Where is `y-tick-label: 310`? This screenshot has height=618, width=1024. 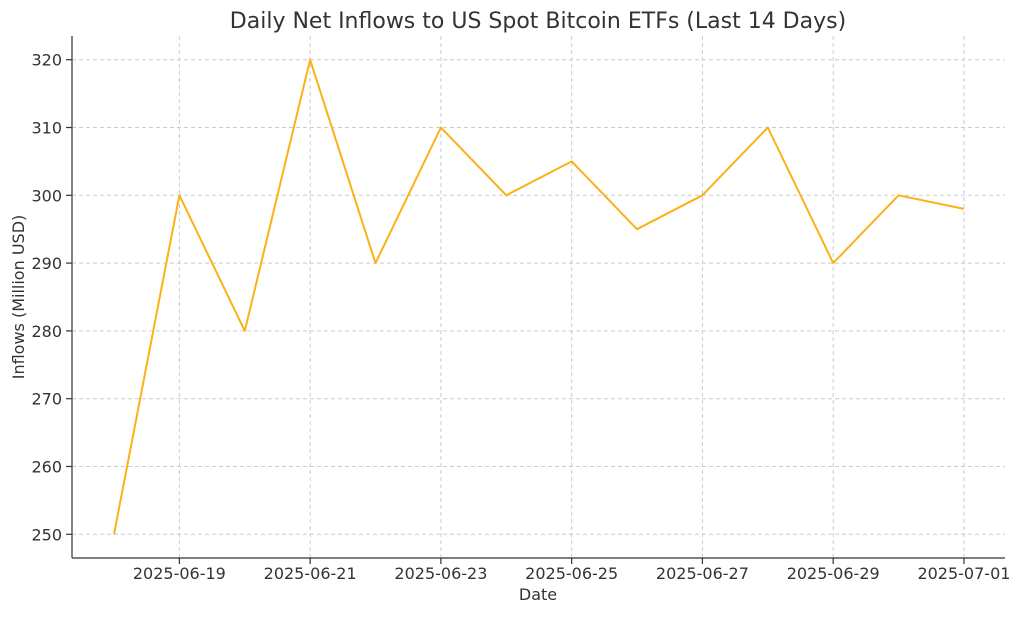
y-tick-label: 310 is located at coordinates (46, 128).